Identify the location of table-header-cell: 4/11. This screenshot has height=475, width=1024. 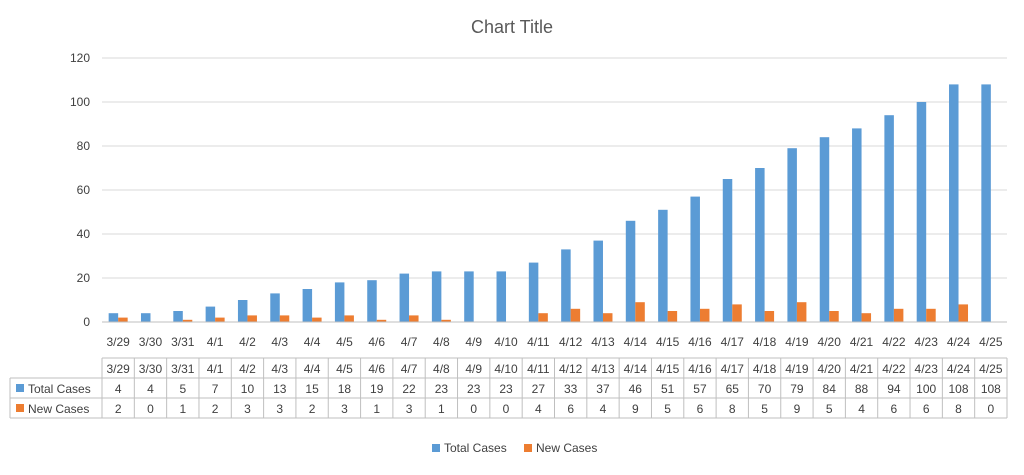
(538, 369).